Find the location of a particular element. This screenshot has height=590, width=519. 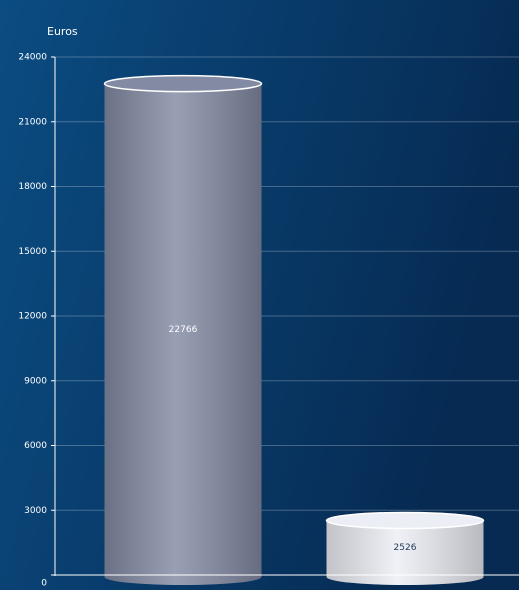

y-tick-label: 24000 is located at coordinates (32, 58).